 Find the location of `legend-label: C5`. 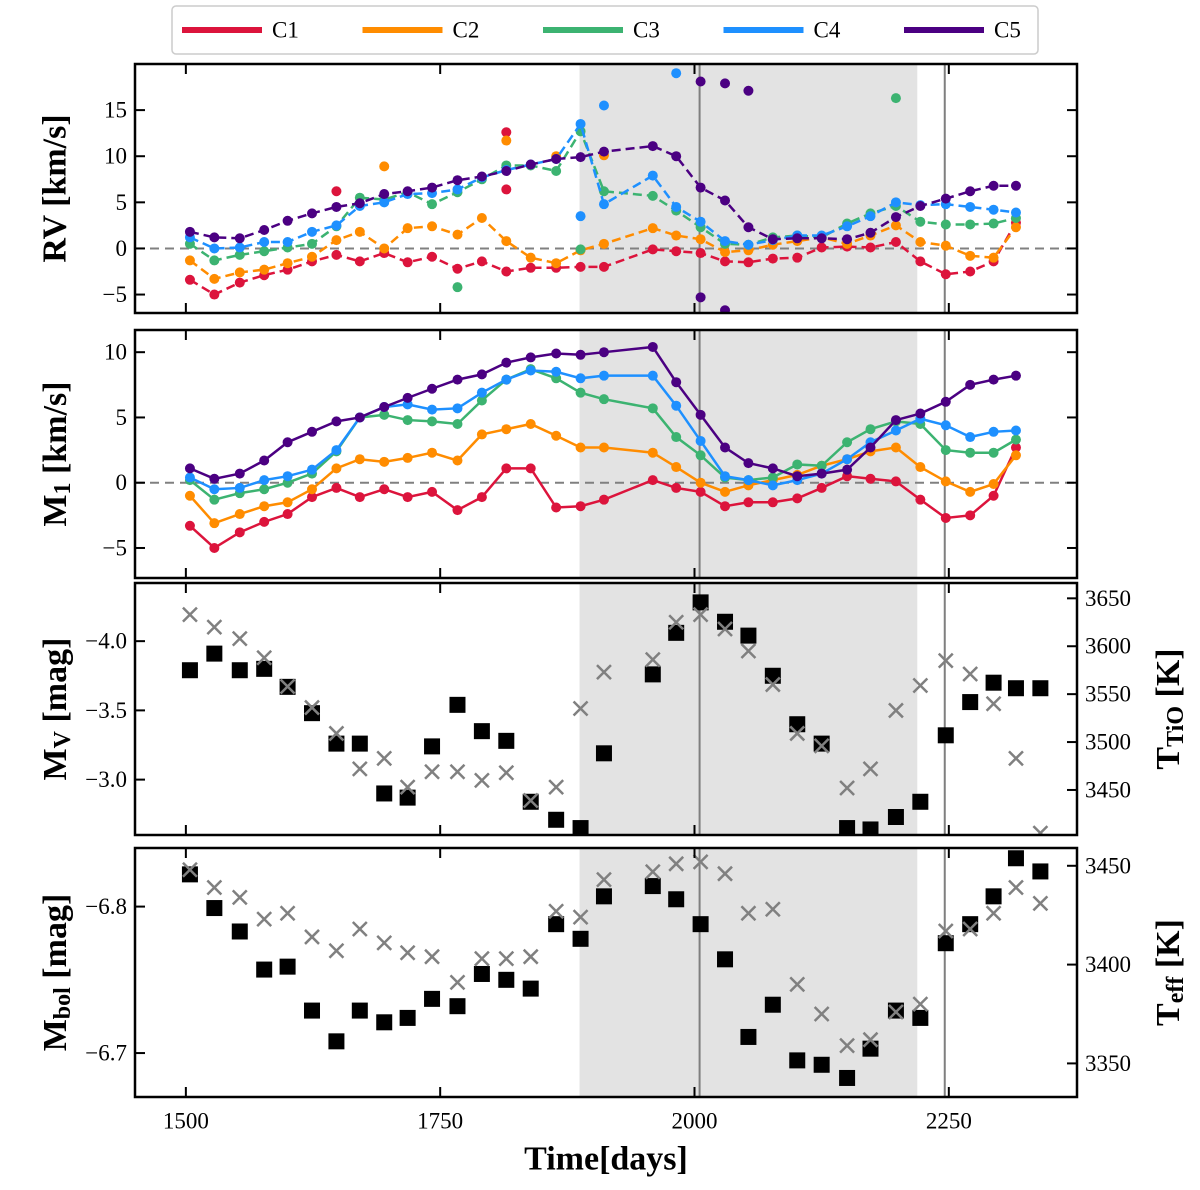

legend-label: C5 is located at coordinates (1007, 30).